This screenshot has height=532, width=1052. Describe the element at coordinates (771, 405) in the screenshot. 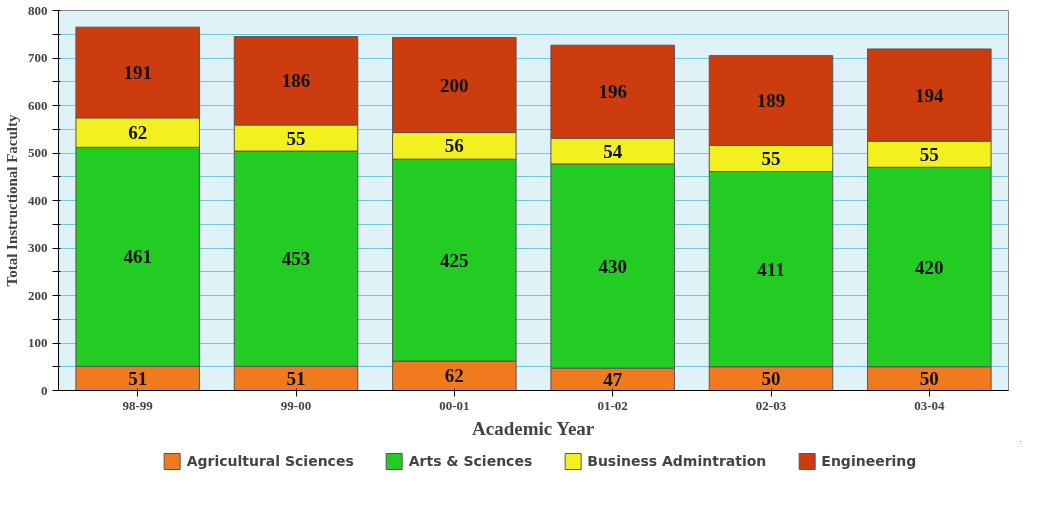

I see `x-tick-label: 02-03` at that location.